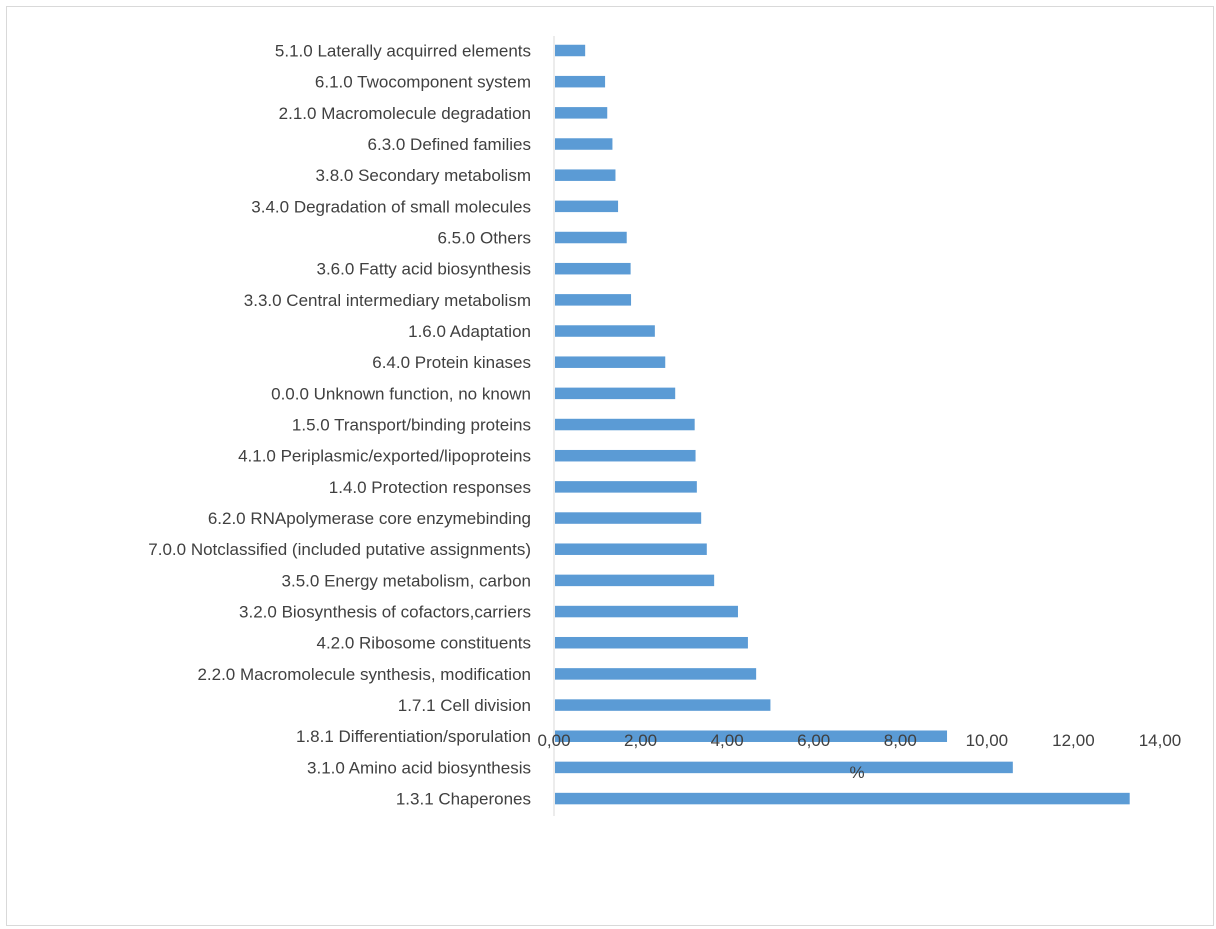 This screenshot has width=1216, height=929. I want to click on x-tick-label: 8,00, so click(900, 740).